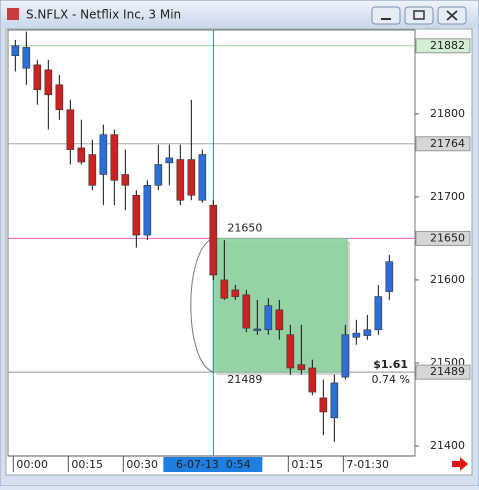  I want to click on window-title: S.NFLX - Netflix Inc, 3 Min, so click(103, 15).